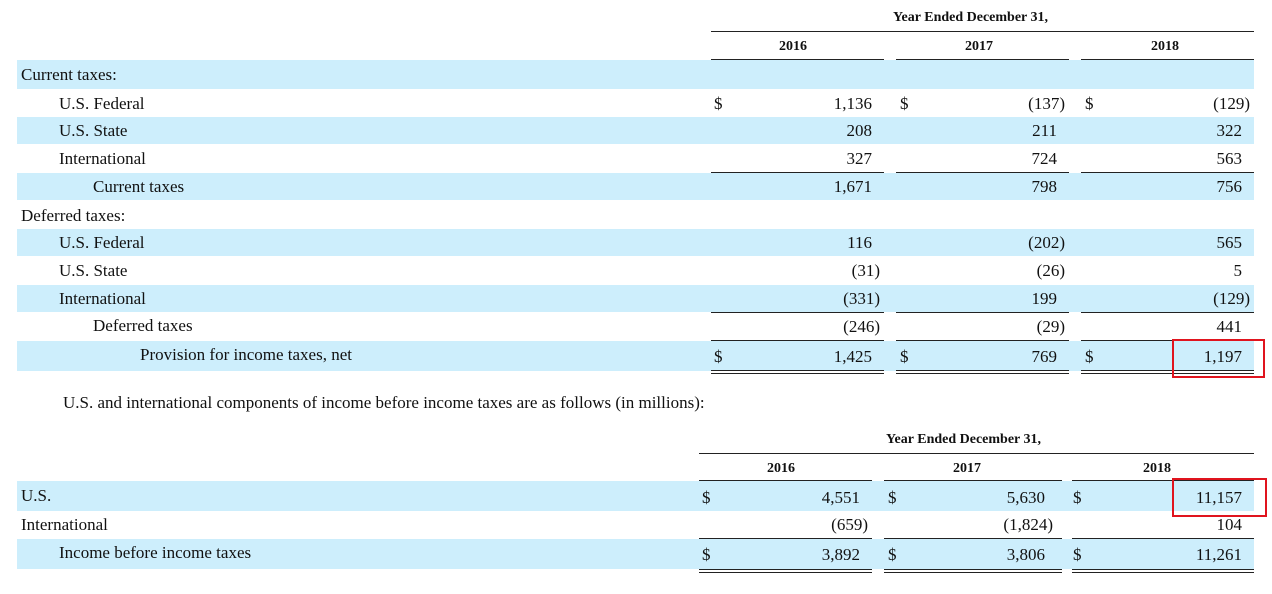  What do you see at coordinates (852, 356) in the screenshot?
I see `cell-value: 1,425` at bounding box center [852, 356].